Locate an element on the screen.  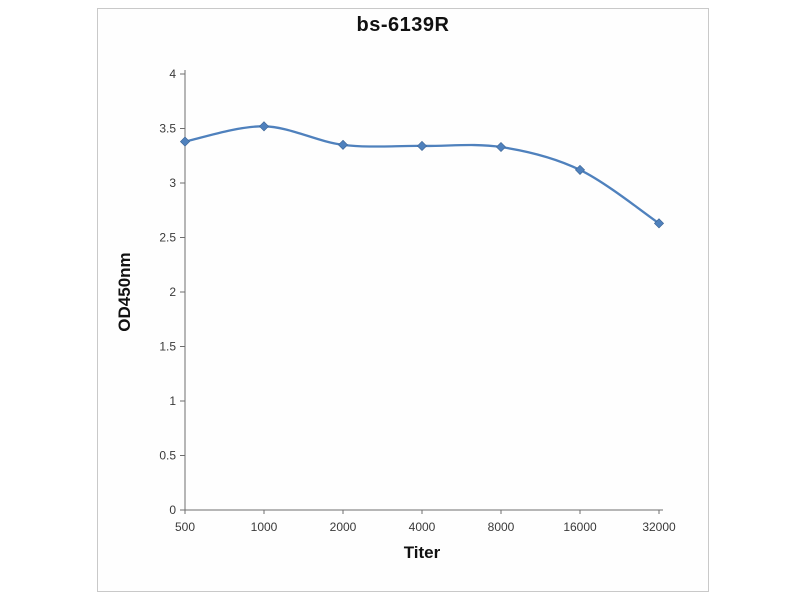
x-tick-label: 16000 is located at coordinates (580, 527).